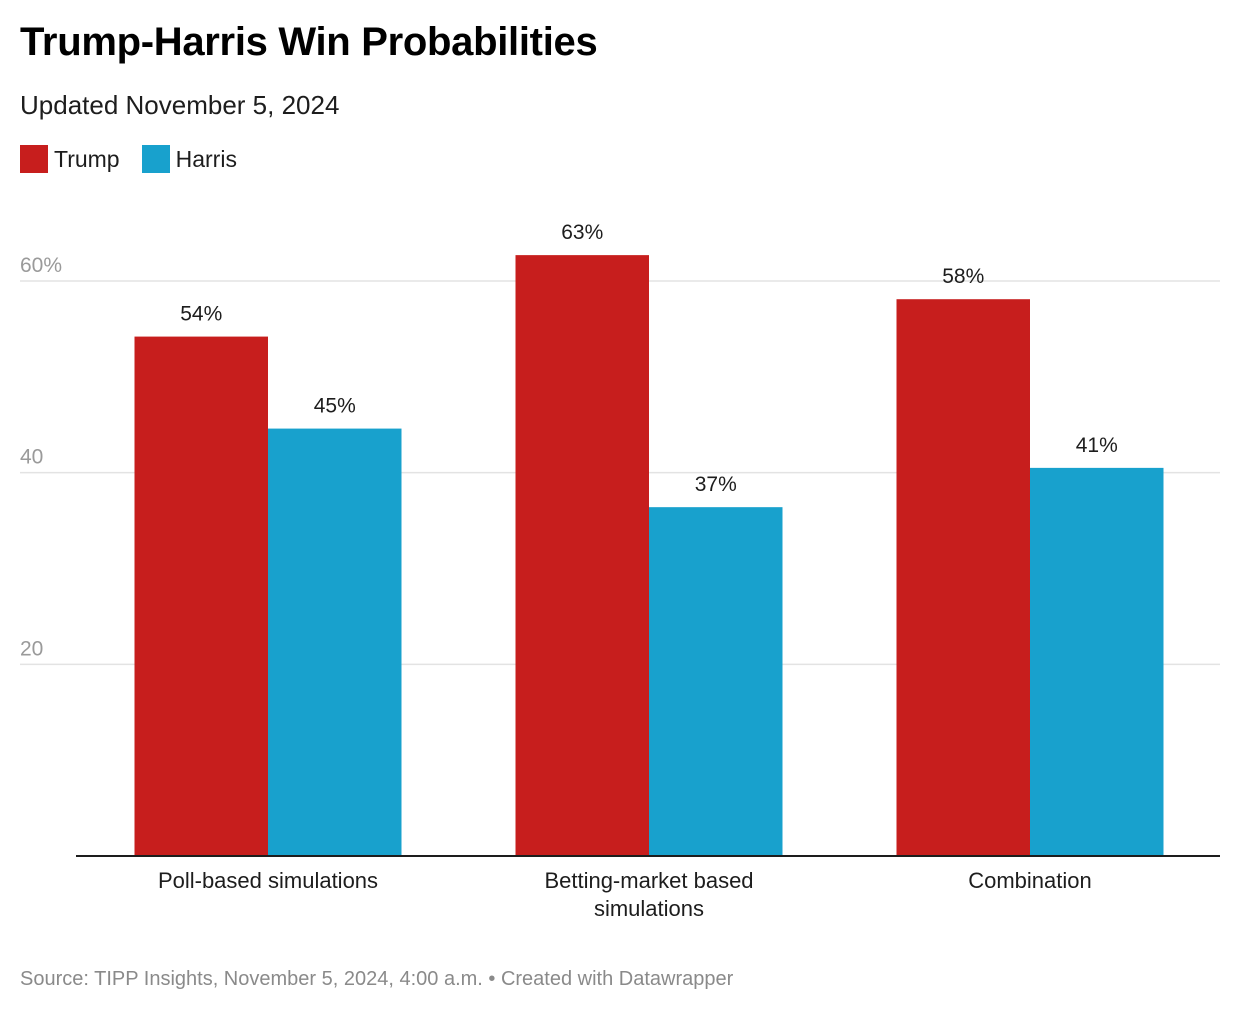  I want to click on x-tick-label: Betting-market based simulations, so click(648, 894).